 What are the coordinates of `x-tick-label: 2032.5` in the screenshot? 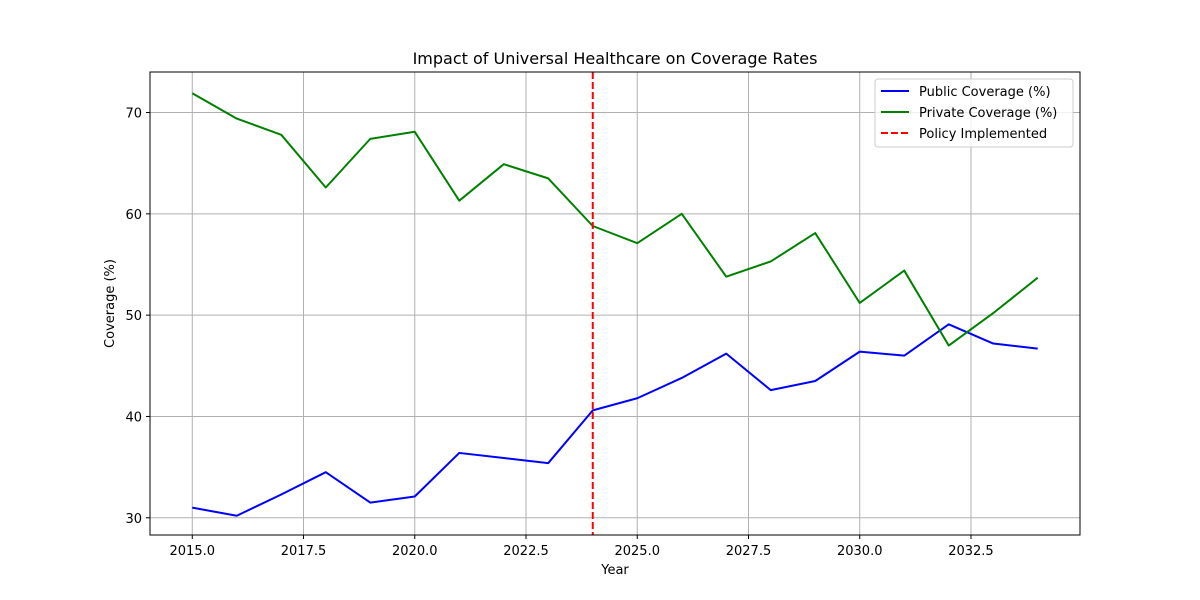 It's located at (971, 551).